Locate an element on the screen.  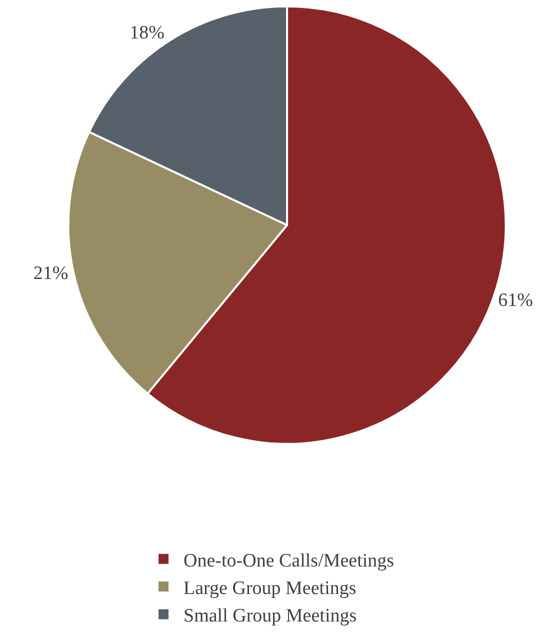
data-label: 21% is located at coordinates (50, 273).